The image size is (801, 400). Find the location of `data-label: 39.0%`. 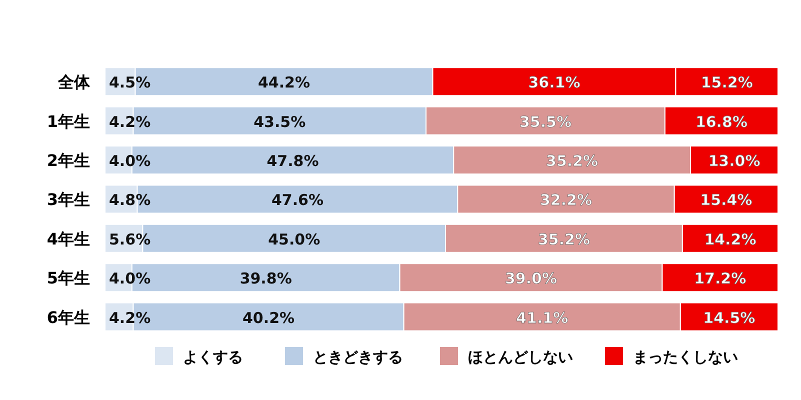

data-label: 39.0% is located at coordinates (531, 279).